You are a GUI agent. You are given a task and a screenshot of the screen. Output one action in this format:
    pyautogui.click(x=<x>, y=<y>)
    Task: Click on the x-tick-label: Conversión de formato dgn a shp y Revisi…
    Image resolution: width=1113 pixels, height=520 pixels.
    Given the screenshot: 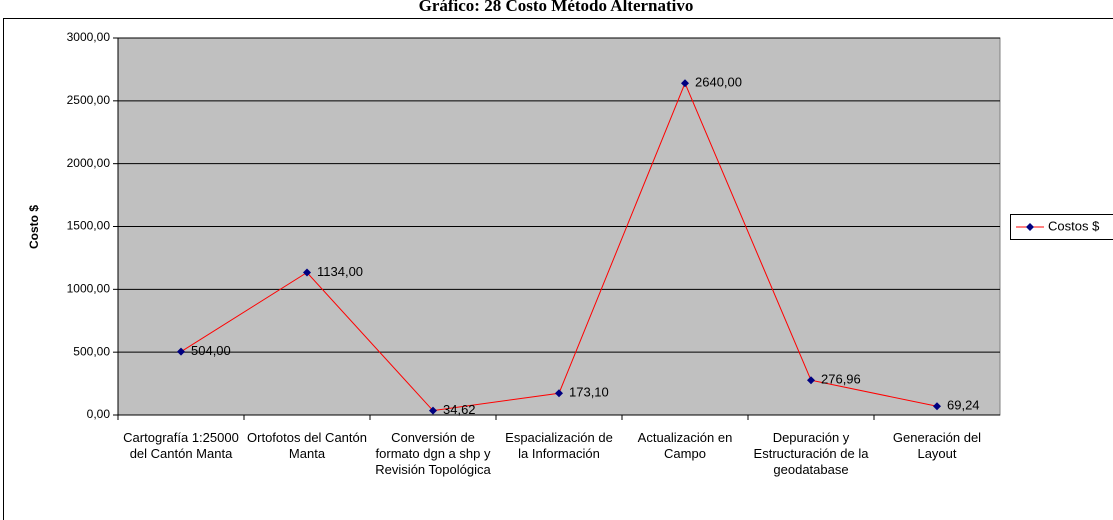 What is the action you would take?
    pyautogui.click(x=433, y=453)
    